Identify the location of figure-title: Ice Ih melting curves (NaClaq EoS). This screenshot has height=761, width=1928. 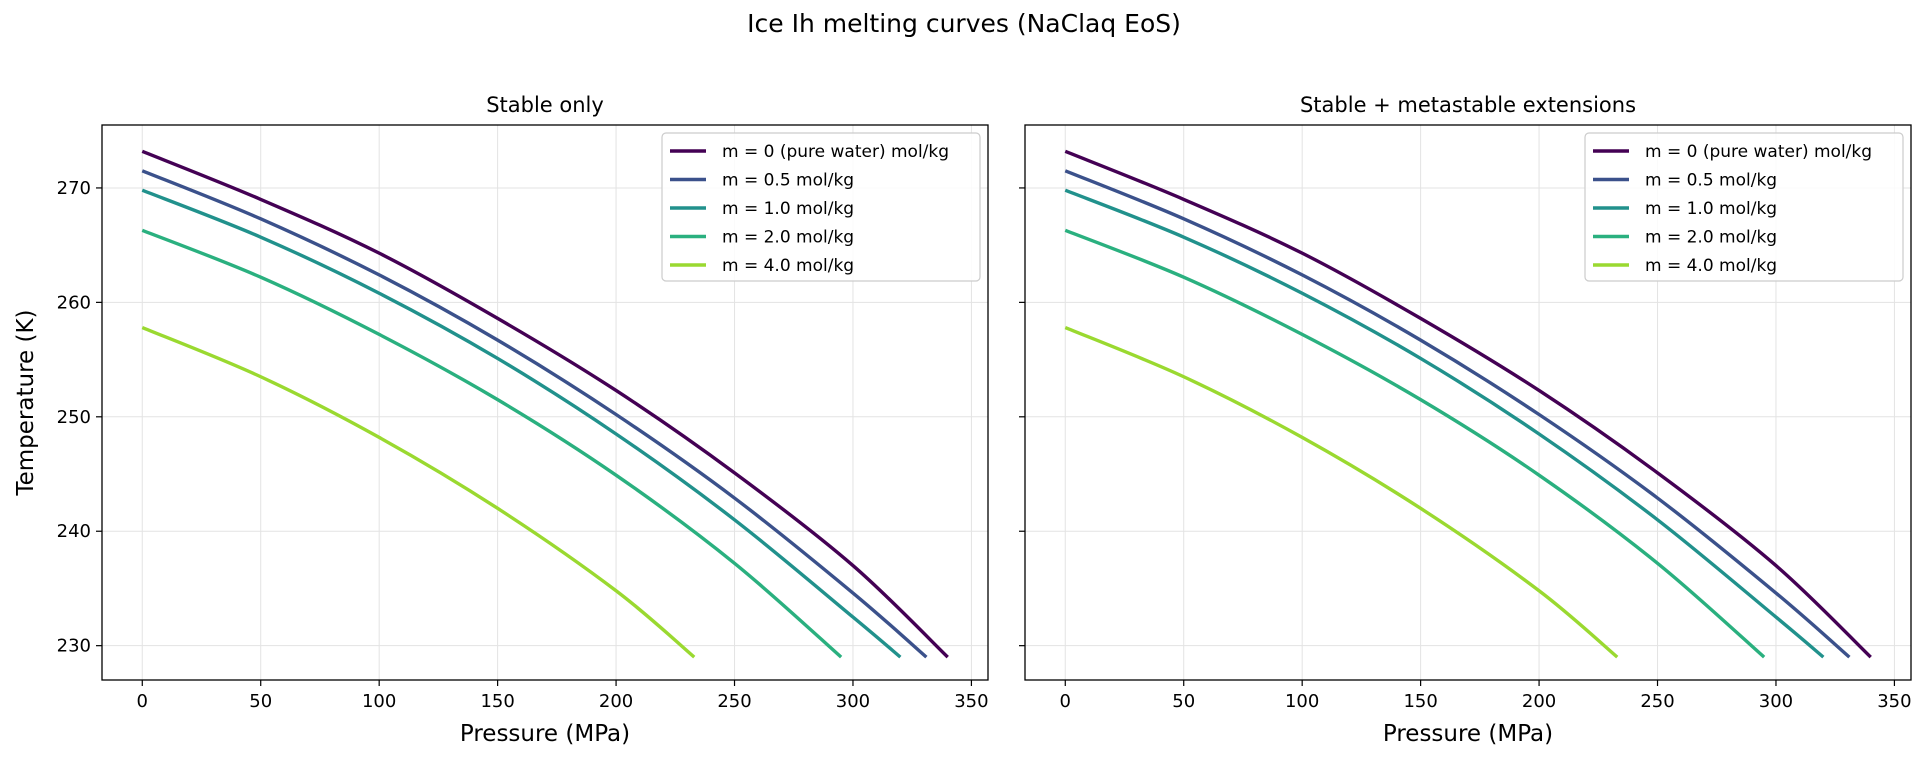
(964, 23).